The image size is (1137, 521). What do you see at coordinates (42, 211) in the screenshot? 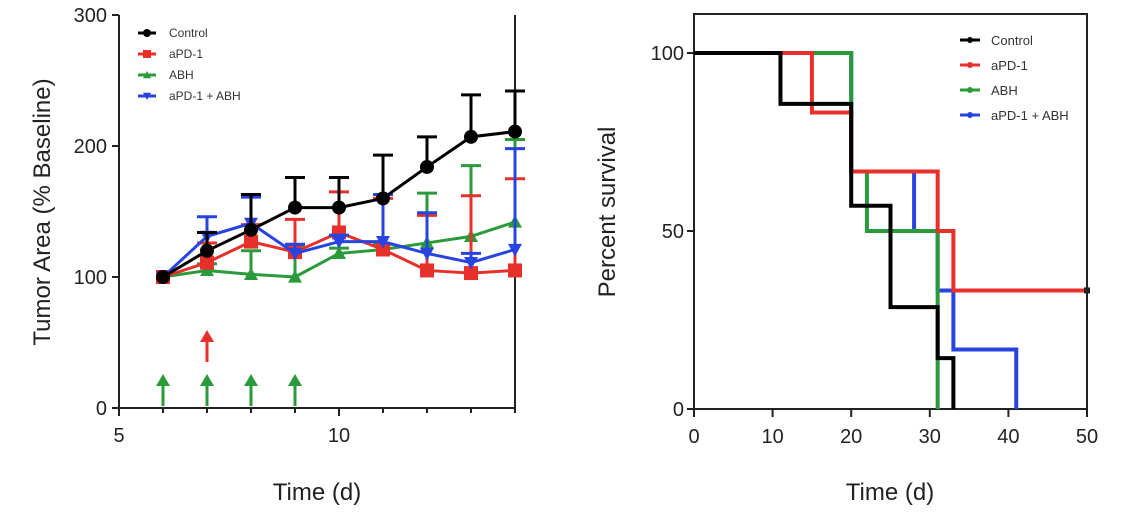
I see `left-y-axis-label: Tumor Area (% Baseline)` at bounding box center [42, 211].